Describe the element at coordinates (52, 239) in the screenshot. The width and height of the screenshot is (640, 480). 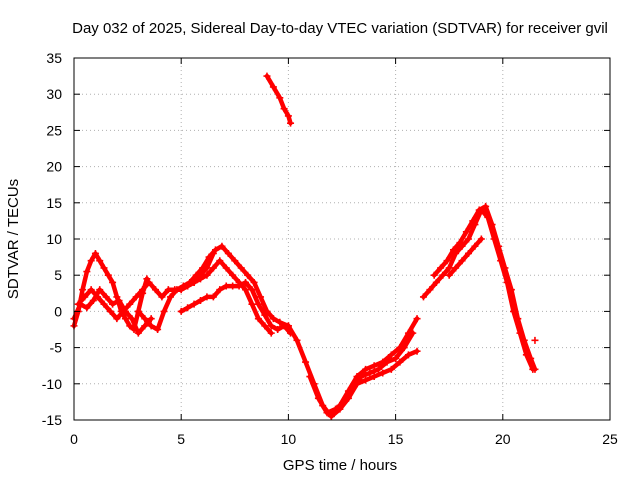
I see `y-tick-labels: -15 -10 -5 0 5 10 15 20 25 30 35` at that location.